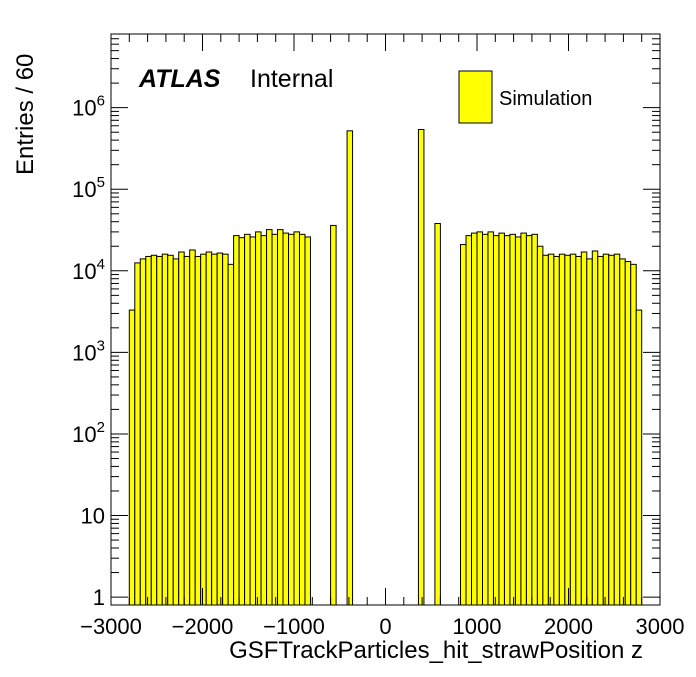 The width and height of the screenshot is (696, 677). Describe the element at coordinates (93, 516) in the screenshot. I see `y-tick-label-1: 10` at that location.